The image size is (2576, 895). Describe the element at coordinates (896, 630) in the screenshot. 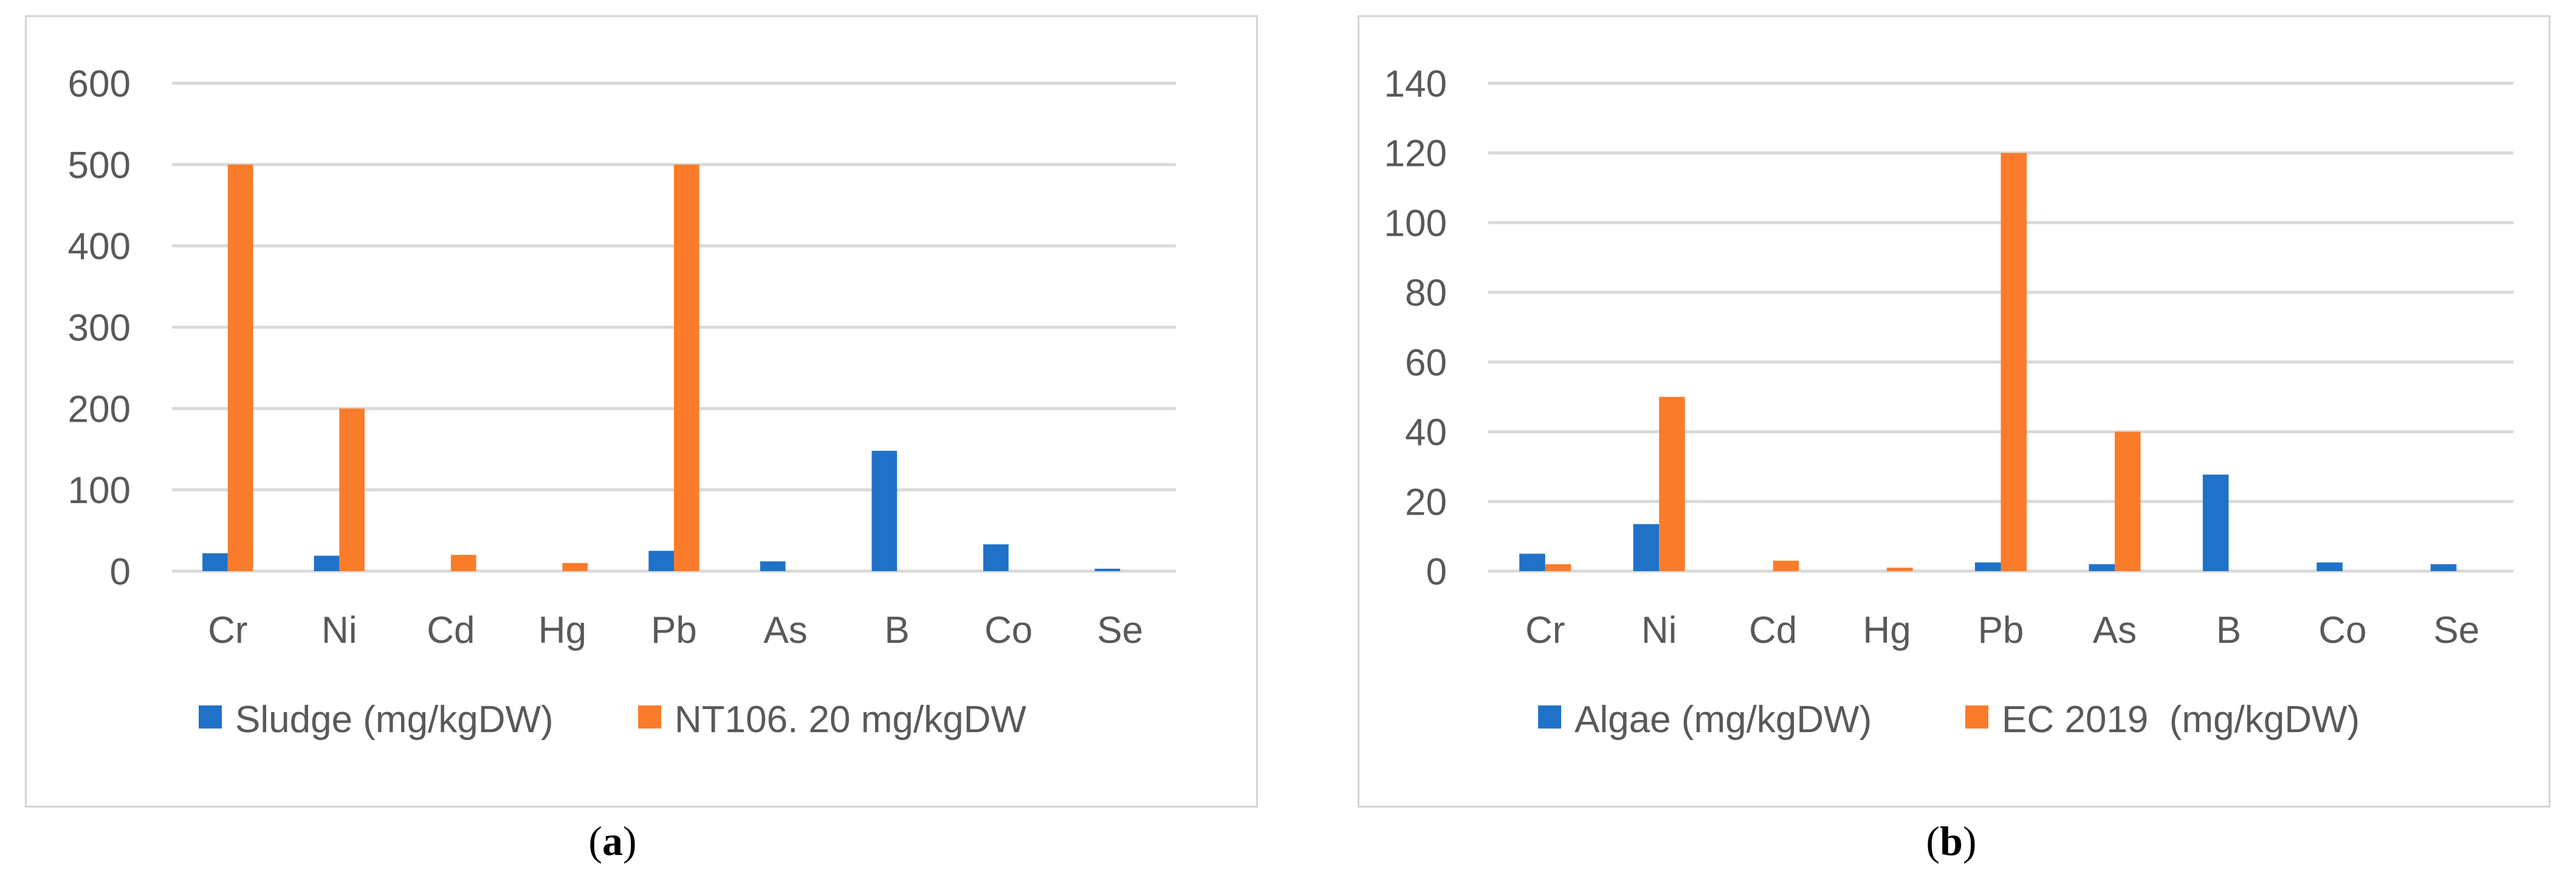

I see `x-tick-label-a: B` at that location.